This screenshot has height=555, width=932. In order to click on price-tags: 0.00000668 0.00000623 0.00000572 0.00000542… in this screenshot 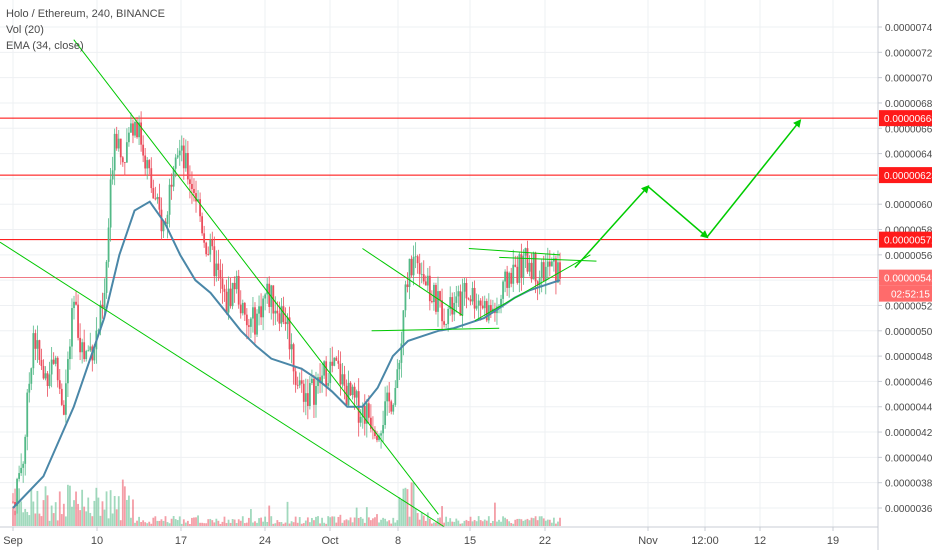, I will do `click(905, 206)`.